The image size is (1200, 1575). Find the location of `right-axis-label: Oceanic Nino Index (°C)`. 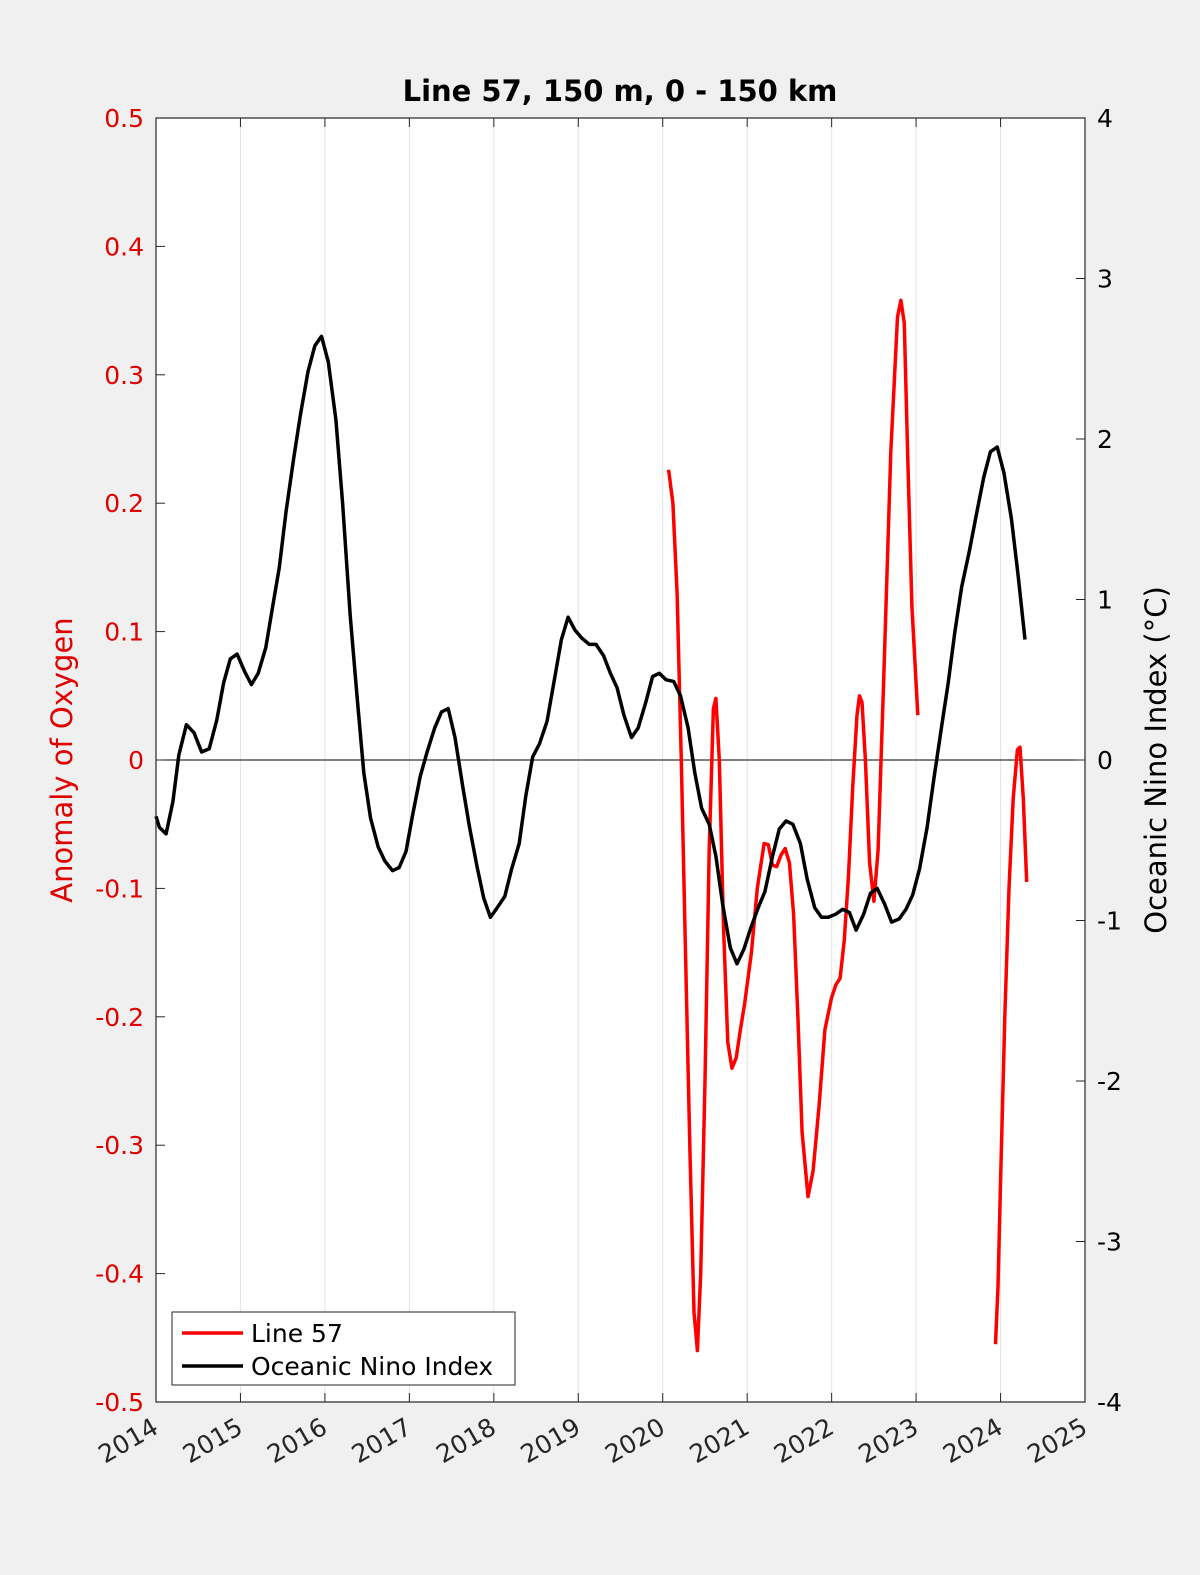

right-axis-label: Oceanic Nino Index (°C) is located at coordinates (1156, 760).